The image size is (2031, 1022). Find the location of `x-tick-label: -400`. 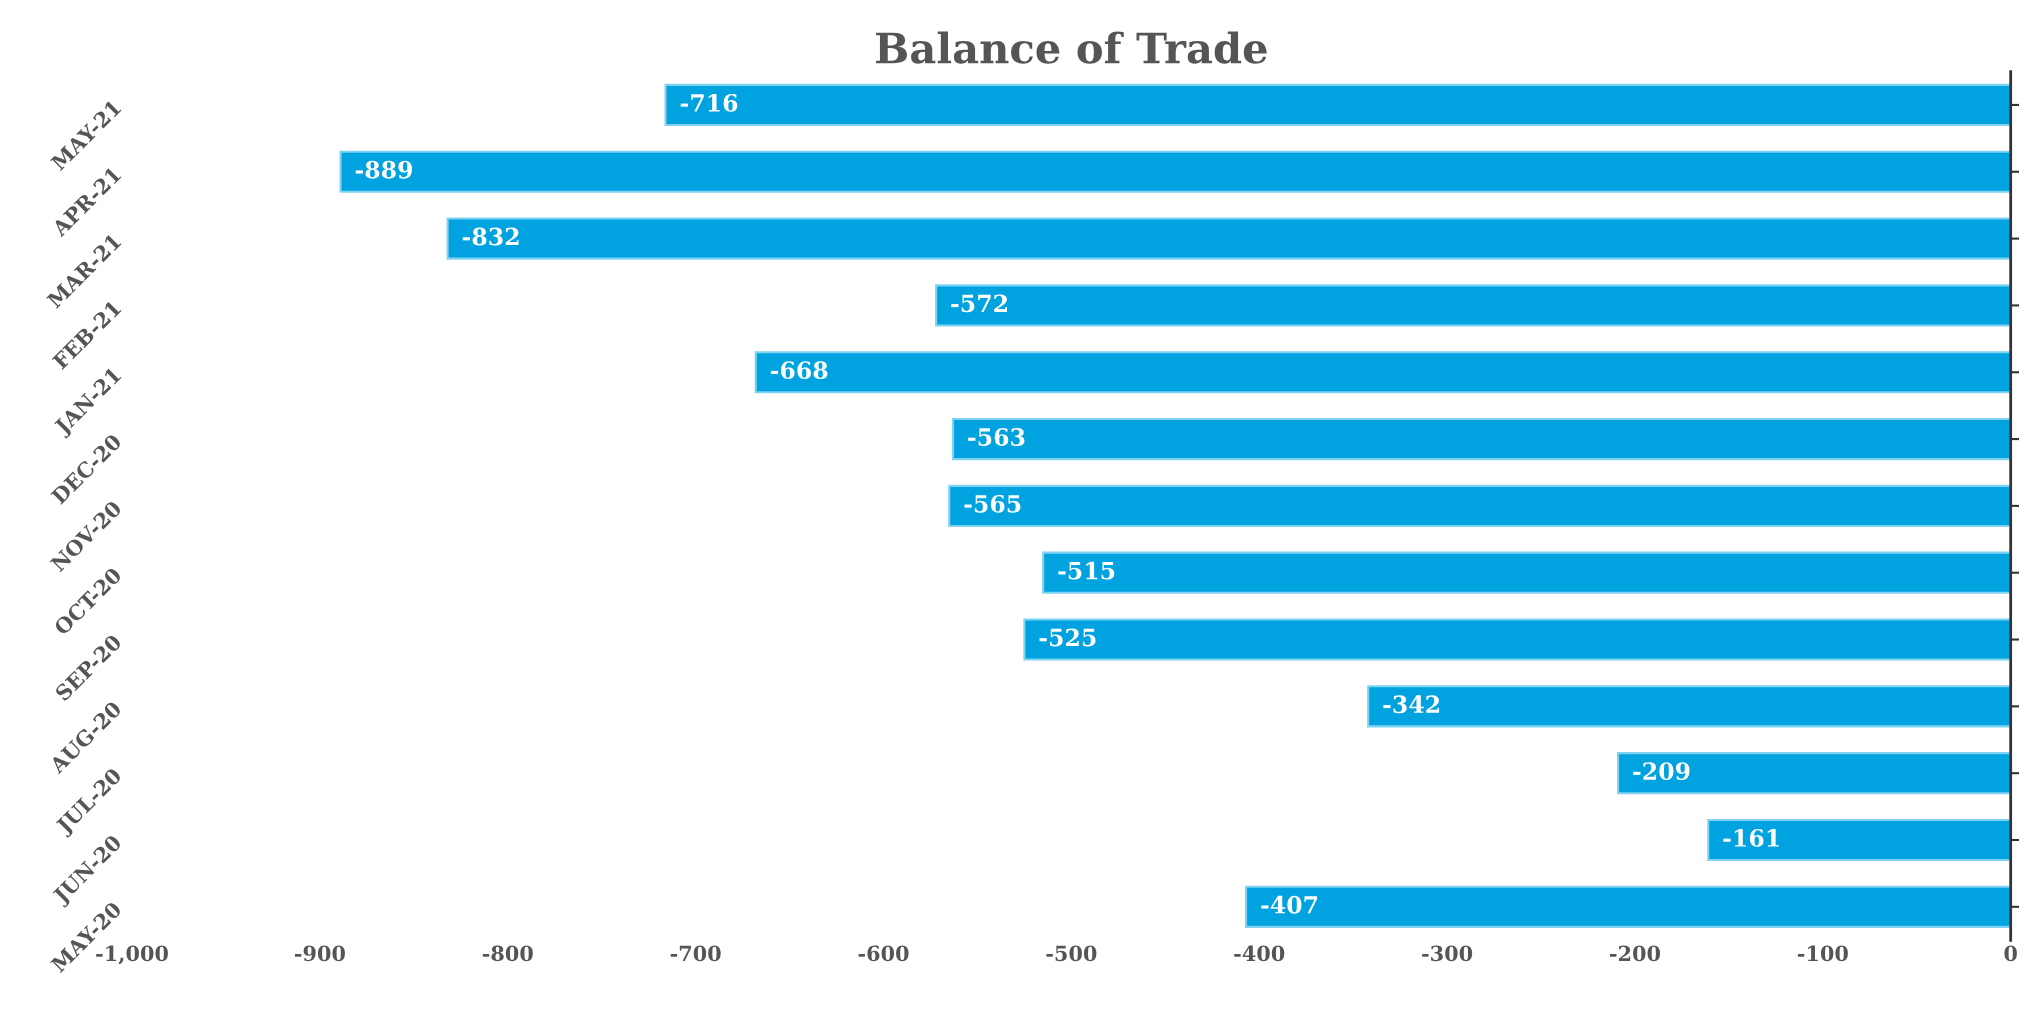

x-tick-label: -400 is located at coordinates (1259, 953).